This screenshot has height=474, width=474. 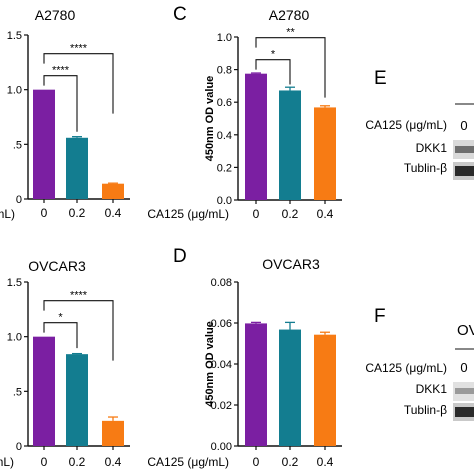 What do you see at coordinates (463, 367) in the screenshot?
I see `blot-f-header-value: 0` at bounding box center [463, 367].